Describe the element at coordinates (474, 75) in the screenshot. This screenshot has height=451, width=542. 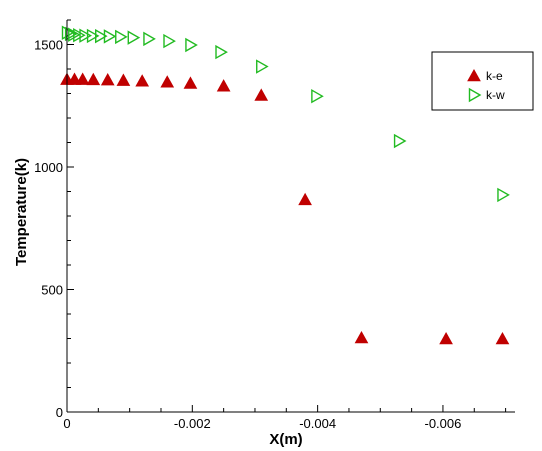
I see `legend-mark-k-e` at that location.